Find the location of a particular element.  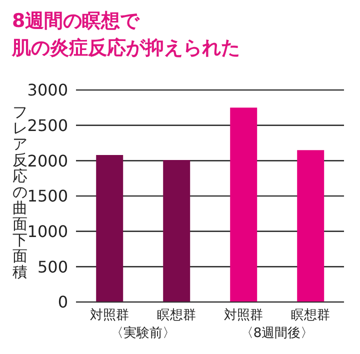

chart-subtitle: 肌の炎症反応が抑えられた is located at coordinates (126, 48).